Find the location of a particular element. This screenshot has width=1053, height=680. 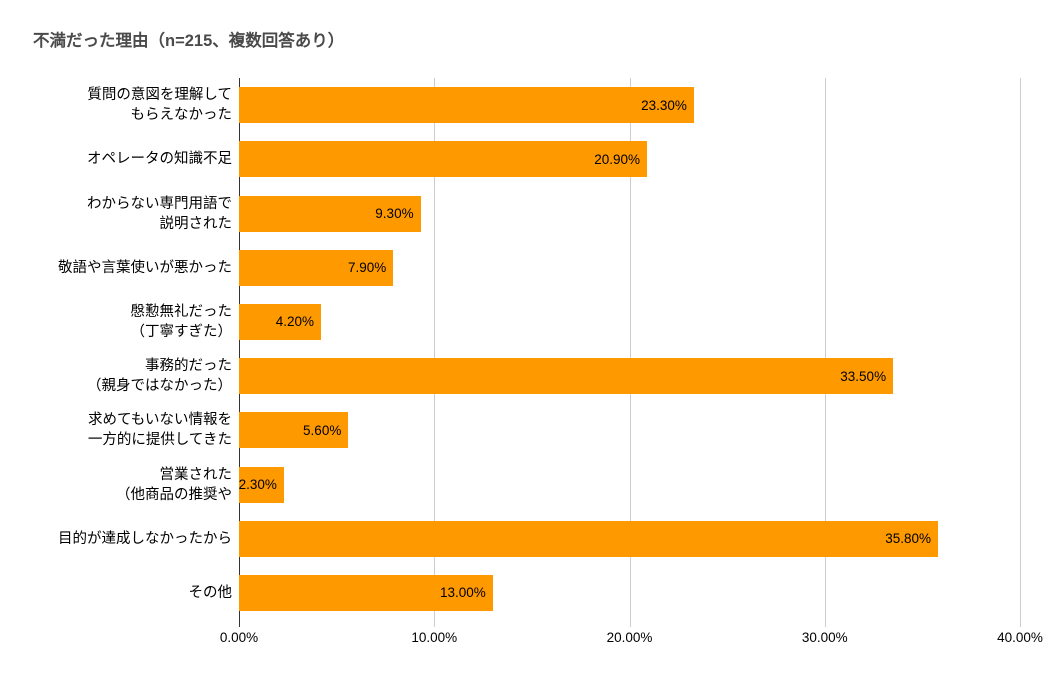

x-axis: 0.00% 10.00% 20.00% 30.00% 40.00% is located at coordinates (631, 641).